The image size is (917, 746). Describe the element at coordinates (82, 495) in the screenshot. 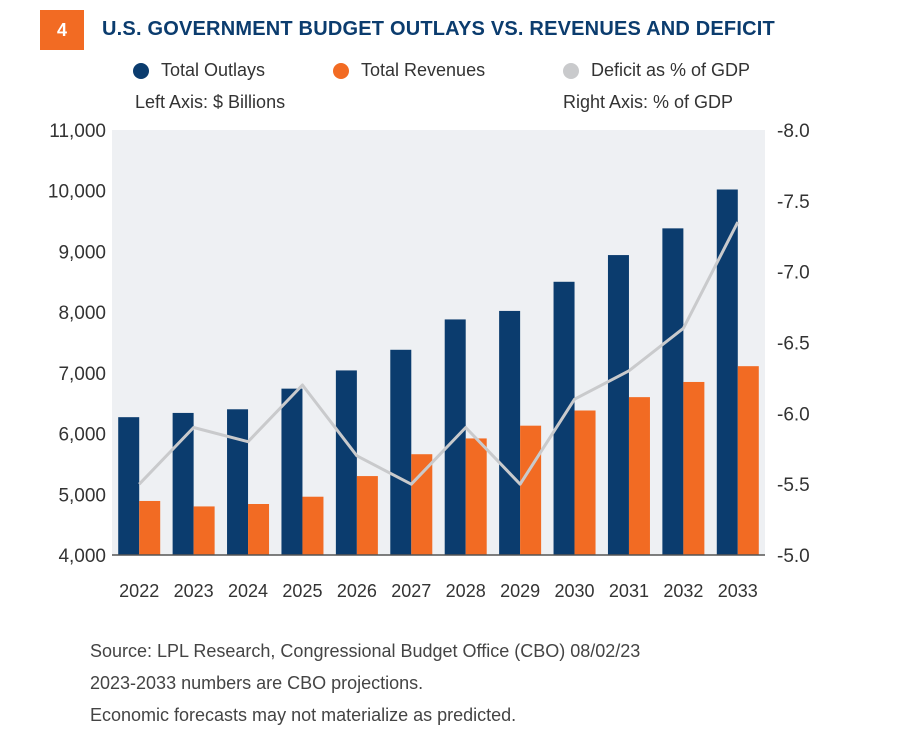

I see `left-axis-tick-label: 5,000` at that location.